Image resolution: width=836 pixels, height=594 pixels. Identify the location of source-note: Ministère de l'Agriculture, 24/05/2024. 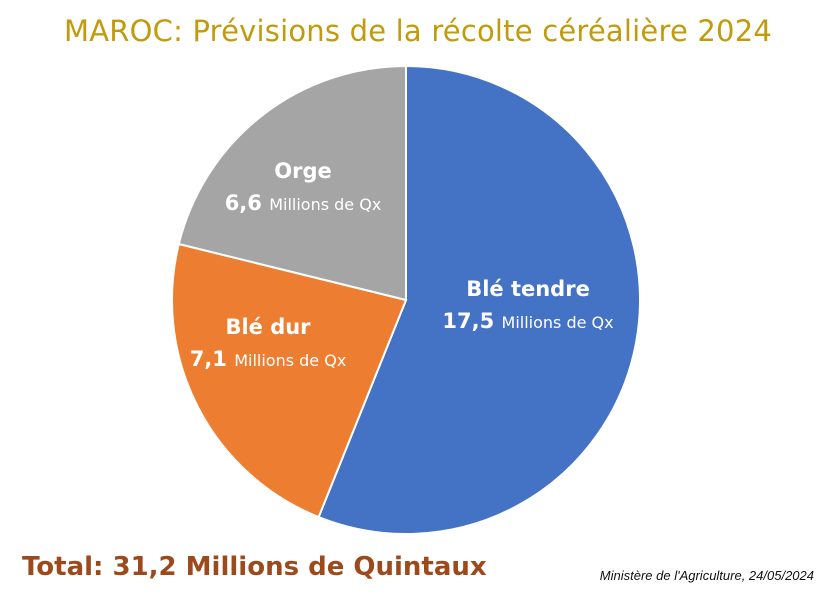
(706, 575).